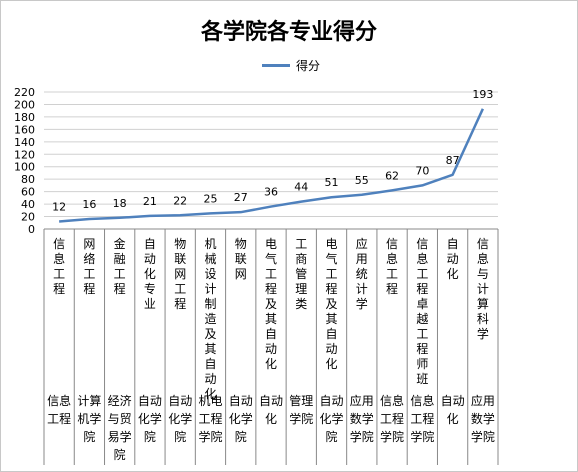  What do you see at coordinates (24, 167) in the screenshot?
I see `y-tick-label: 100` at bounding box center [24, 167].